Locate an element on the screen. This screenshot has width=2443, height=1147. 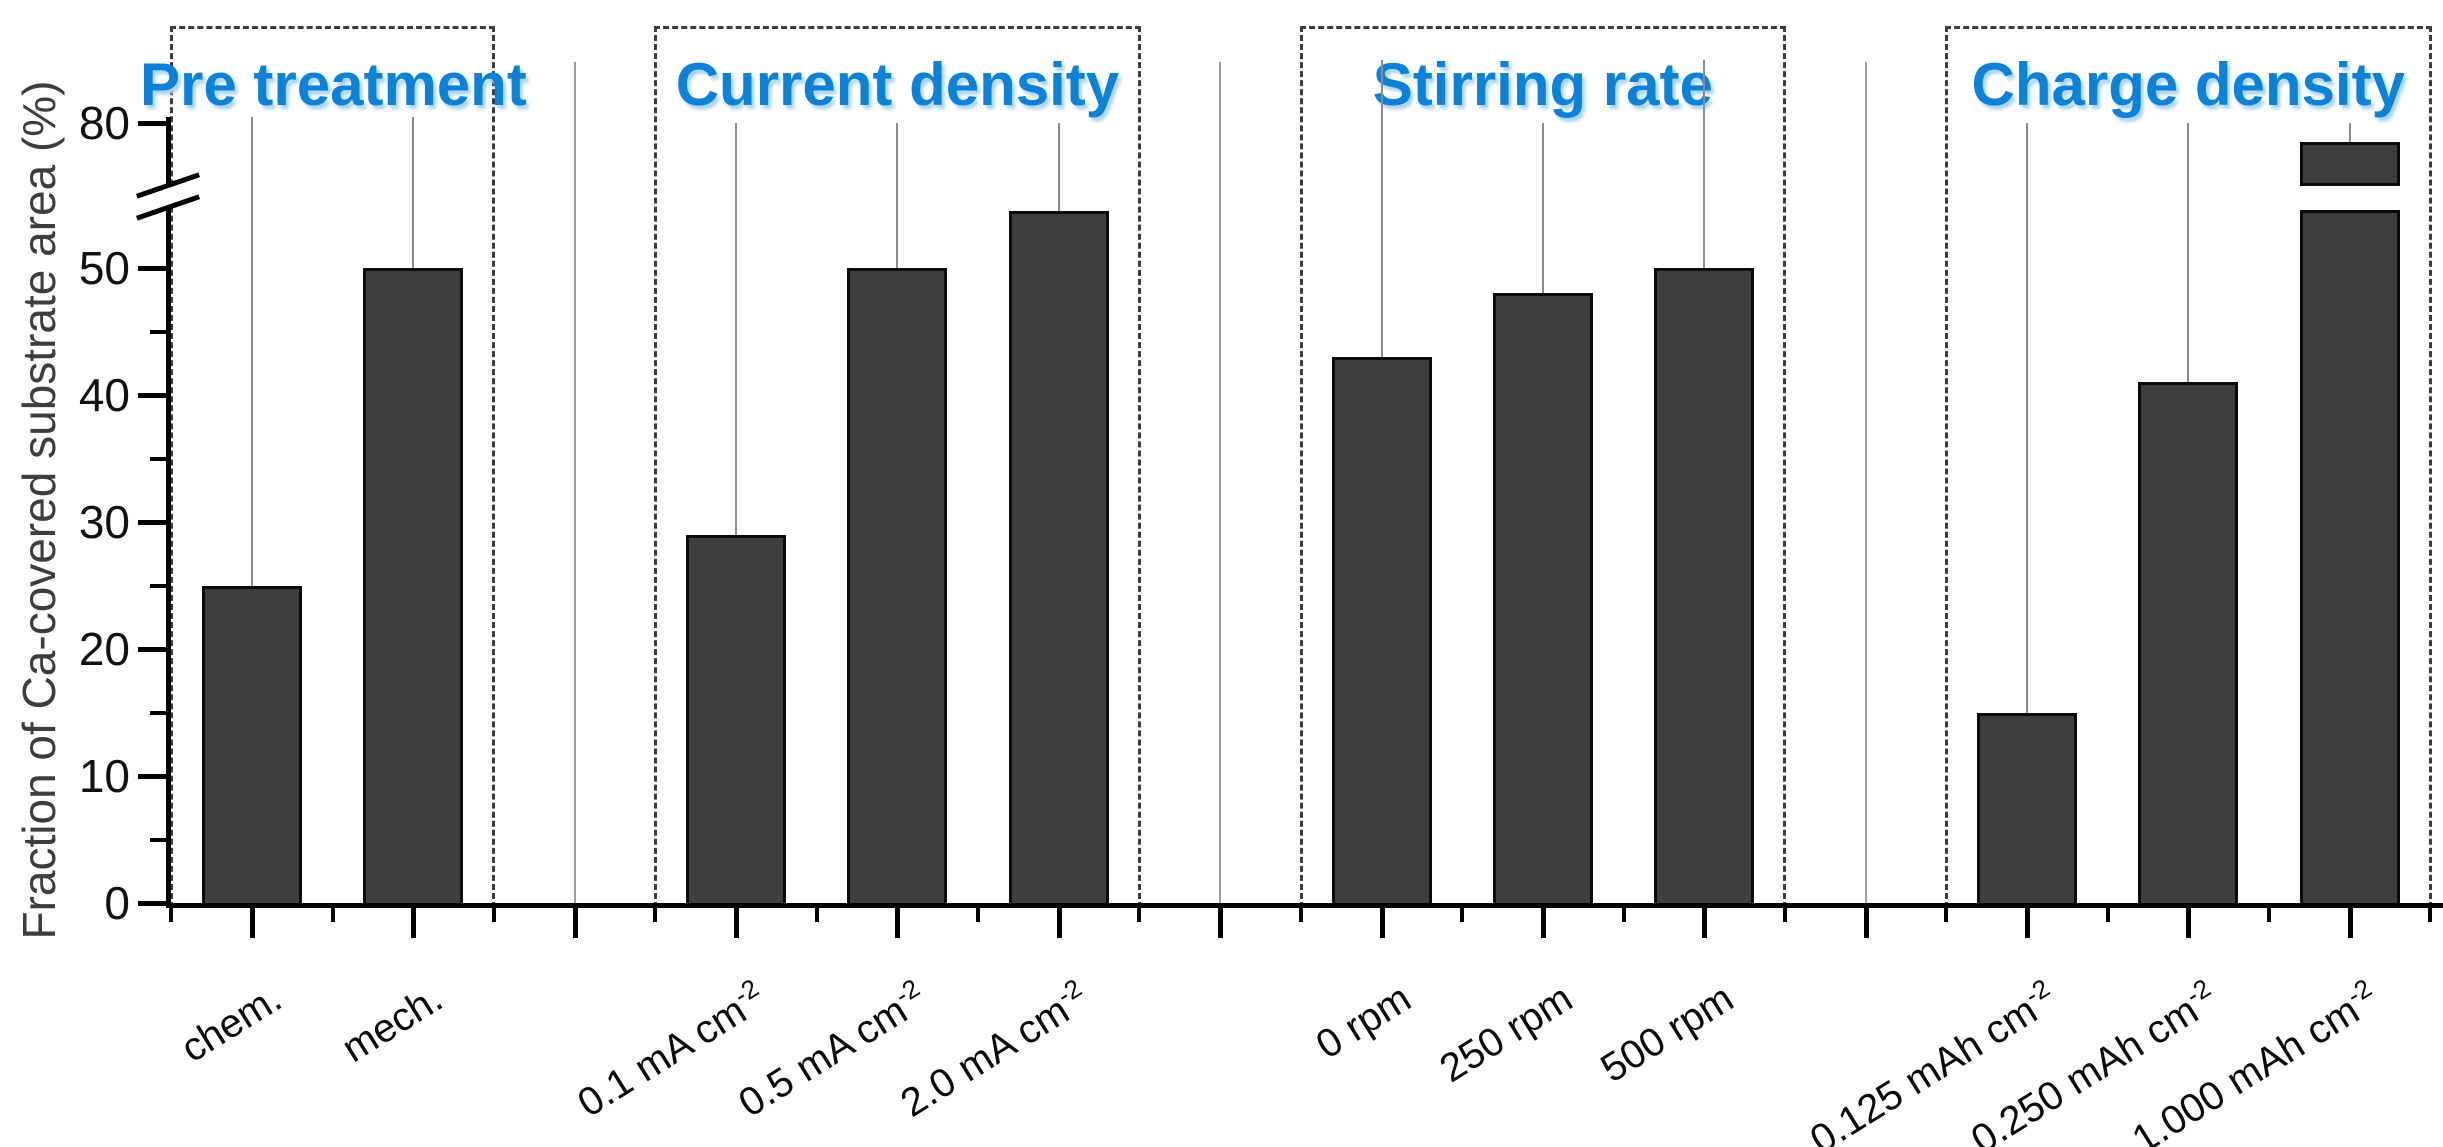
y-tick-label: 10 is located at coordinates (104, 776).